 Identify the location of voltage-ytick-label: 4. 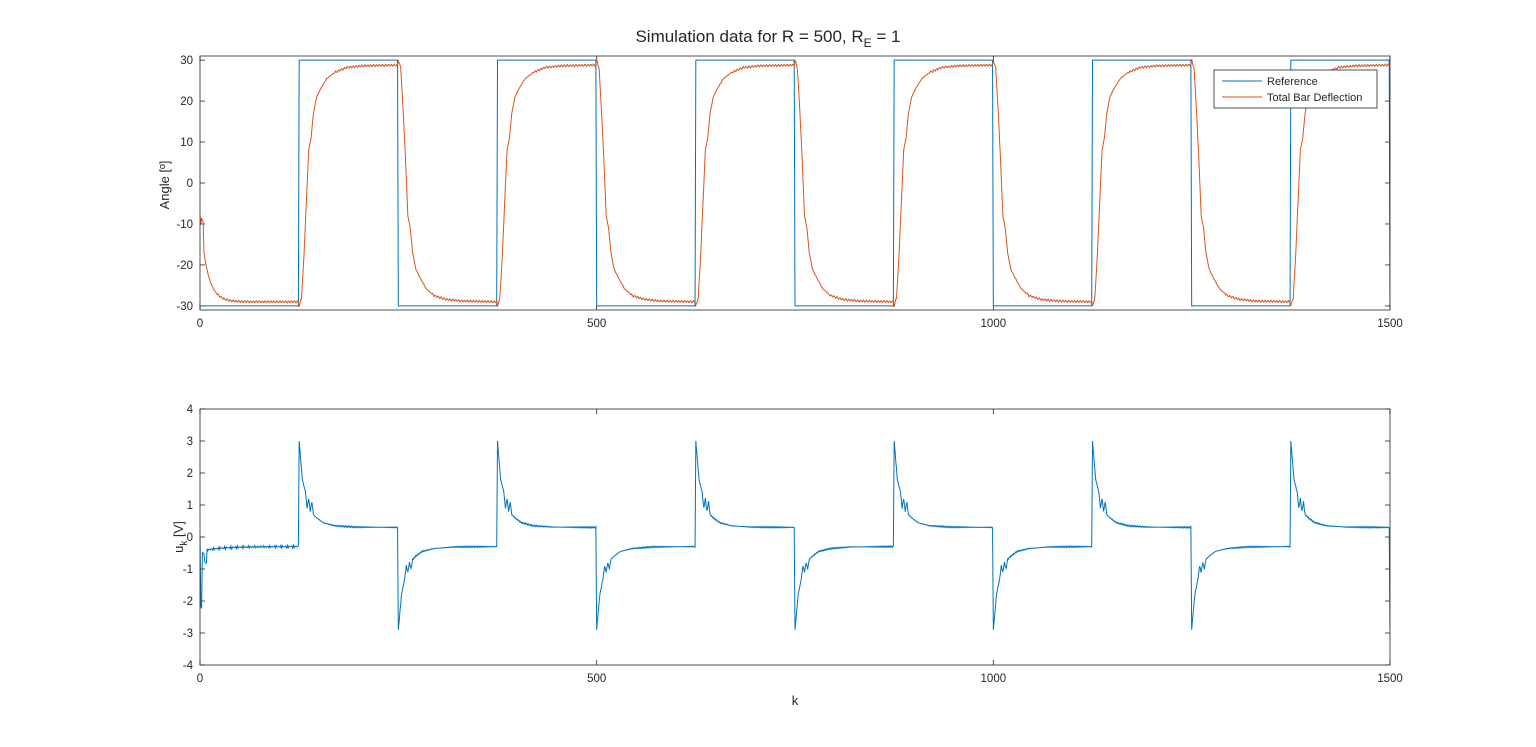
(190, 410).